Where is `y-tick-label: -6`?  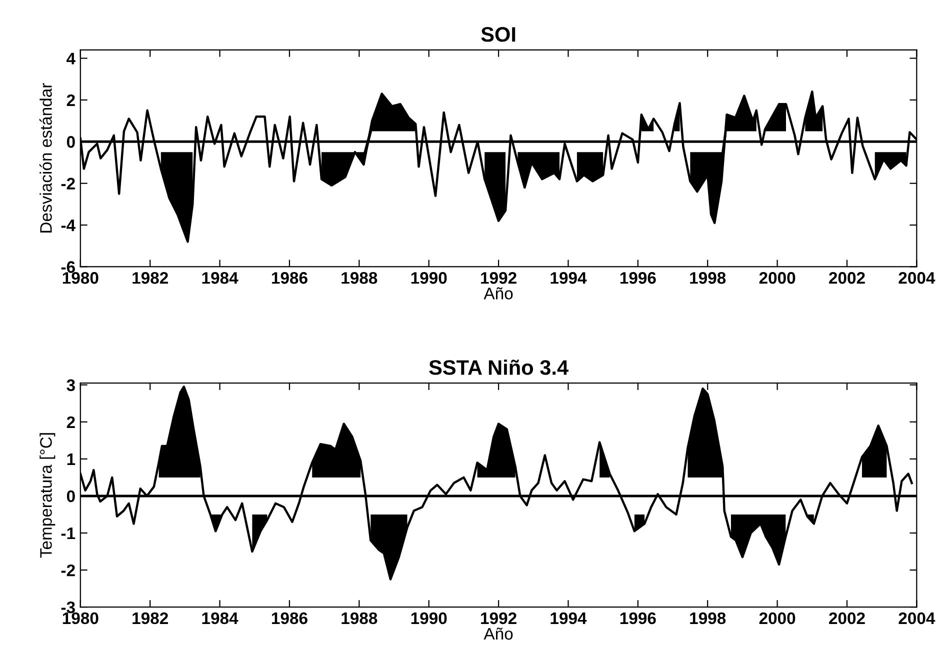 y-tick-label: -6 is located at coordinates (68, 267).